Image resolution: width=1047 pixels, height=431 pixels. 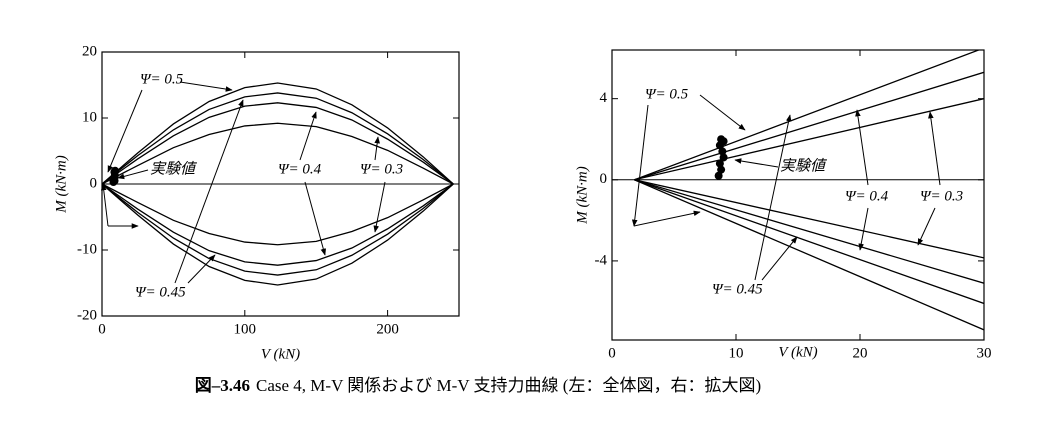 What do you see at coordinates (89, 51) in the screenshot?
I see `y-tick-label: 20` at bounding box center [89, 51].